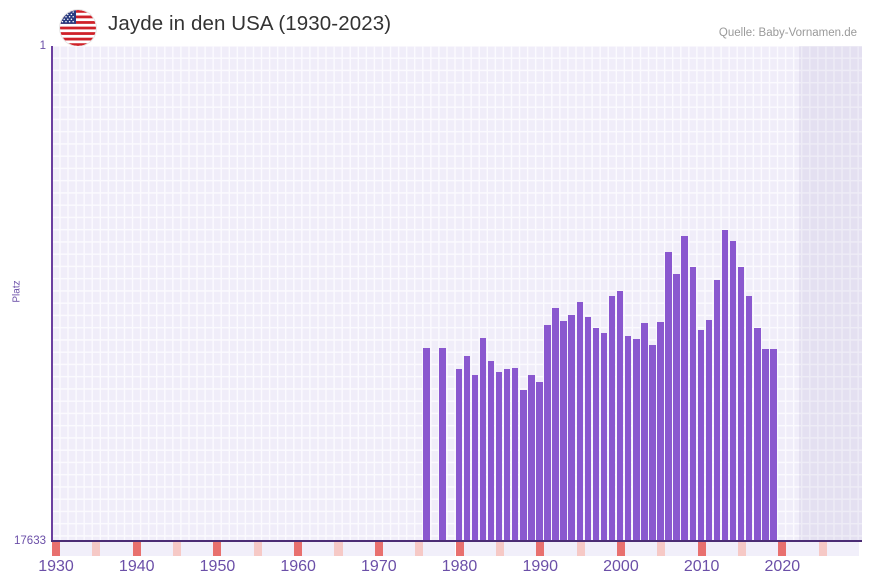 The width and height of the screenshot is (873, 587). What do you see at coordinates (379, 566) in the screenshot?
I see `x-axis-tick-label: 1970` at bounding box center [379, 566].